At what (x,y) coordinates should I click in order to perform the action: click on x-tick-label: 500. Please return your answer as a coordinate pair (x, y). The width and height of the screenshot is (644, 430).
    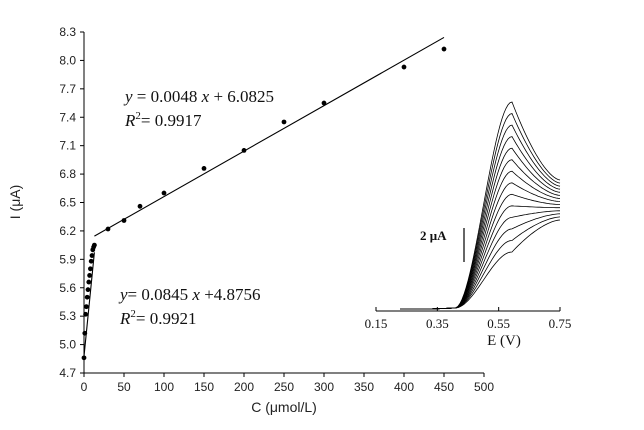
    Looking at the image, I should click on (484, 387).